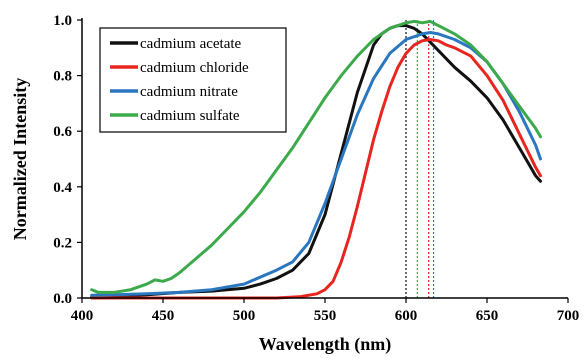 Image resolution: width=584 pixels, height=358 pixels. What do you see at coordinates (62, 21) in the screenshot?
I see `y-tick-label: 1.0` at bounding box center [62, 21].